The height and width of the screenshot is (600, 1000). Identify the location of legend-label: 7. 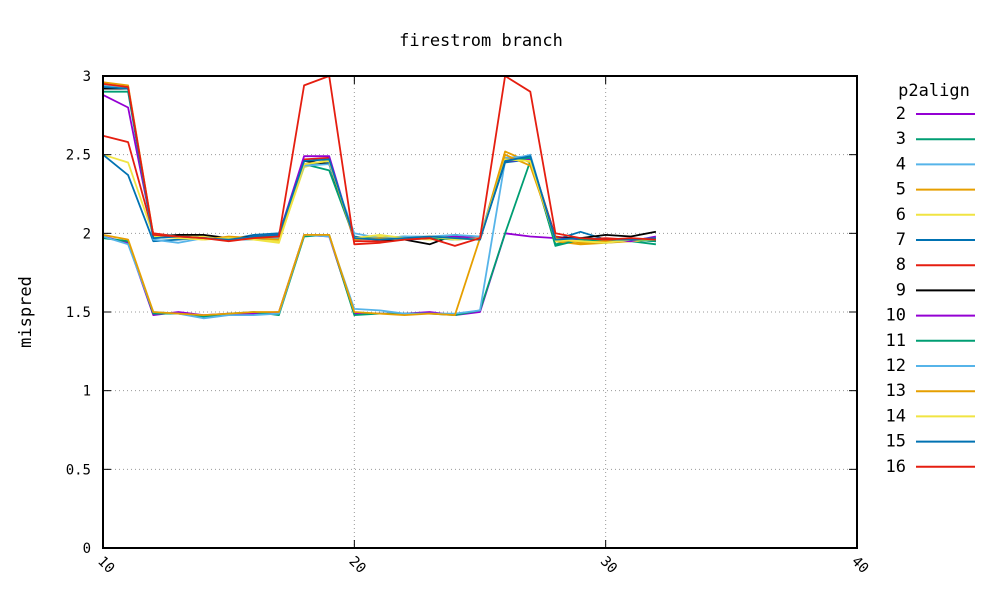
(901, 240).